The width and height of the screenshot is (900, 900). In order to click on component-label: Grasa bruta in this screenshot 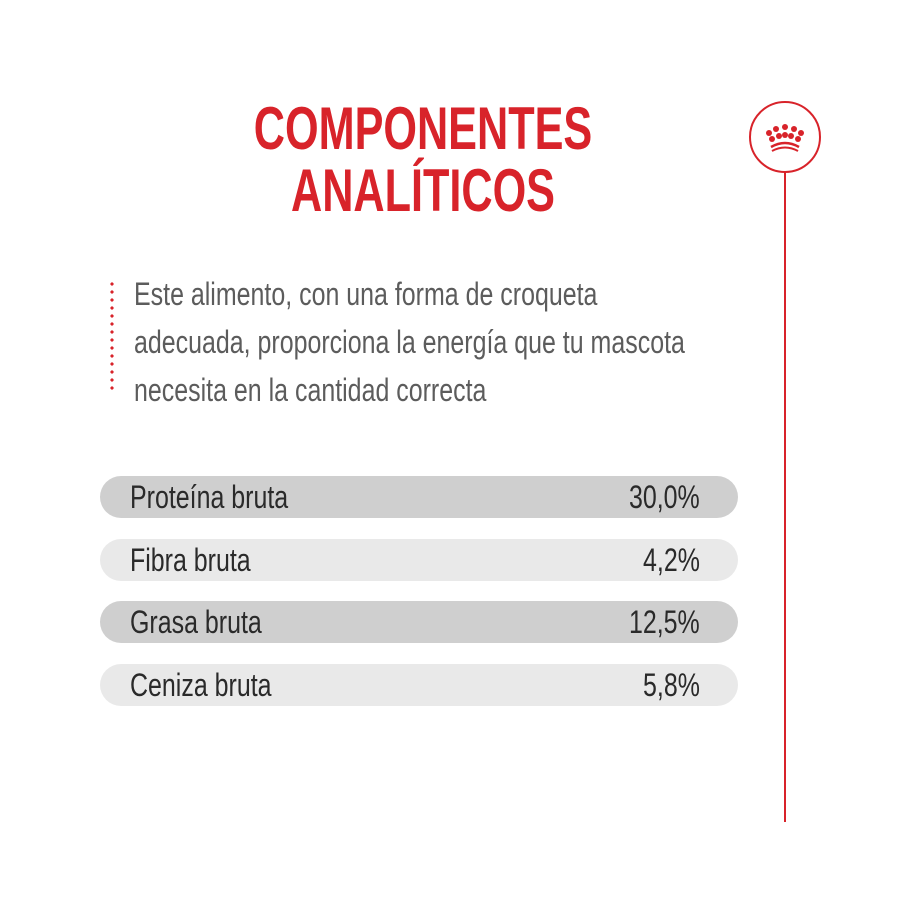, I will do `click(196, 622)`.